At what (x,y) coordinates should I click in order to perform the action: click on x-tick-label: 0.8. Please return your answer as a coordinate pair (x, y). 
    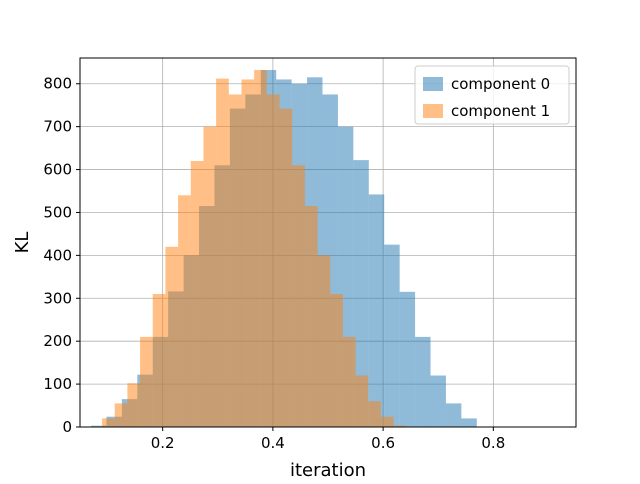
    Looking at the image, I should click on (493, 443).